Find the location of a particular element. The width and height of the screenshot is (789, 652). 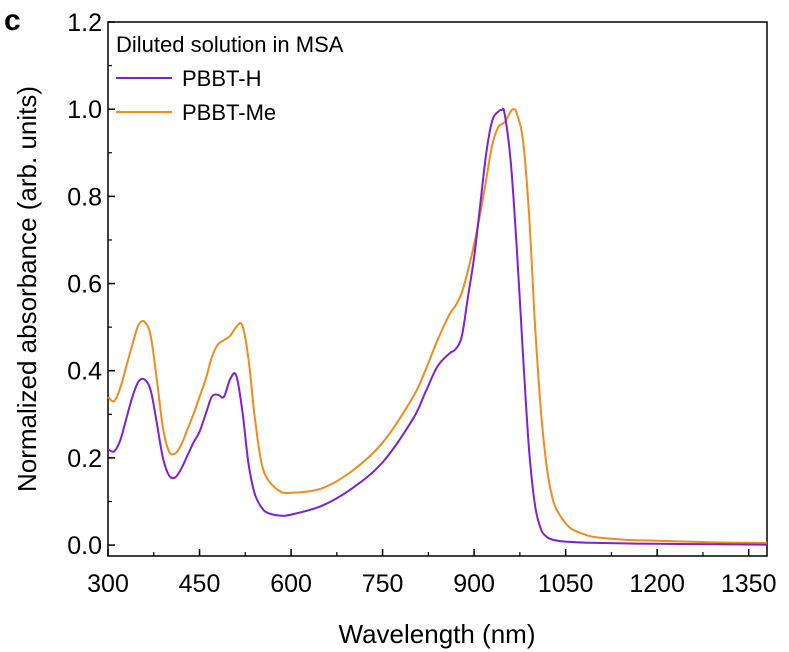

x-tick-label: 1050 is located at coordinates (566, 584).